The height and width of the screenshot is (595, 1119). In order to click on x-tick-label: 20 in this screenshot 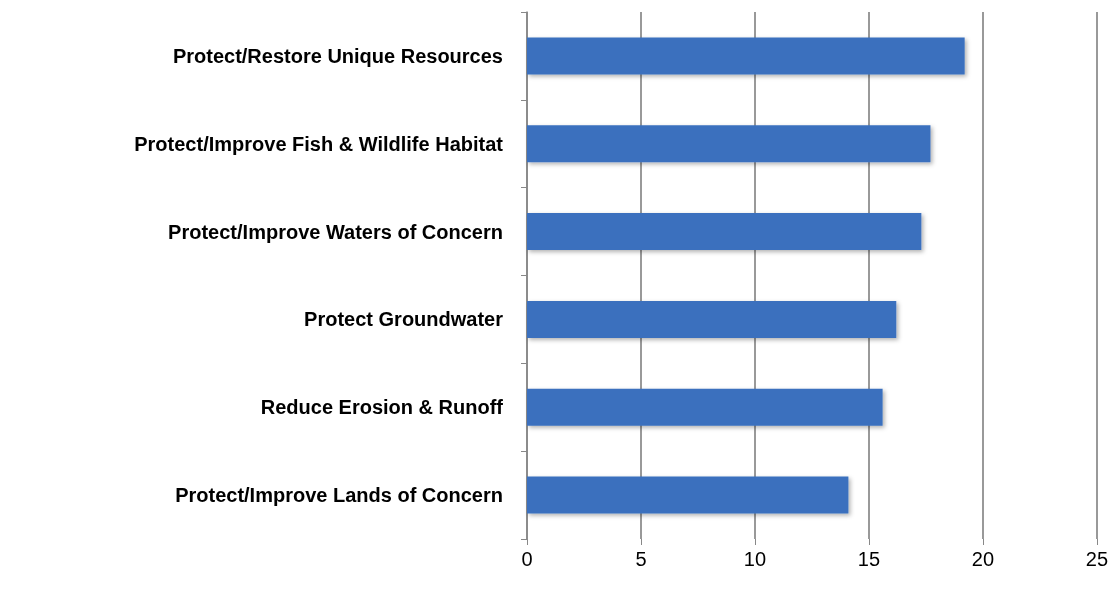, I will do `click(983, 559)`.